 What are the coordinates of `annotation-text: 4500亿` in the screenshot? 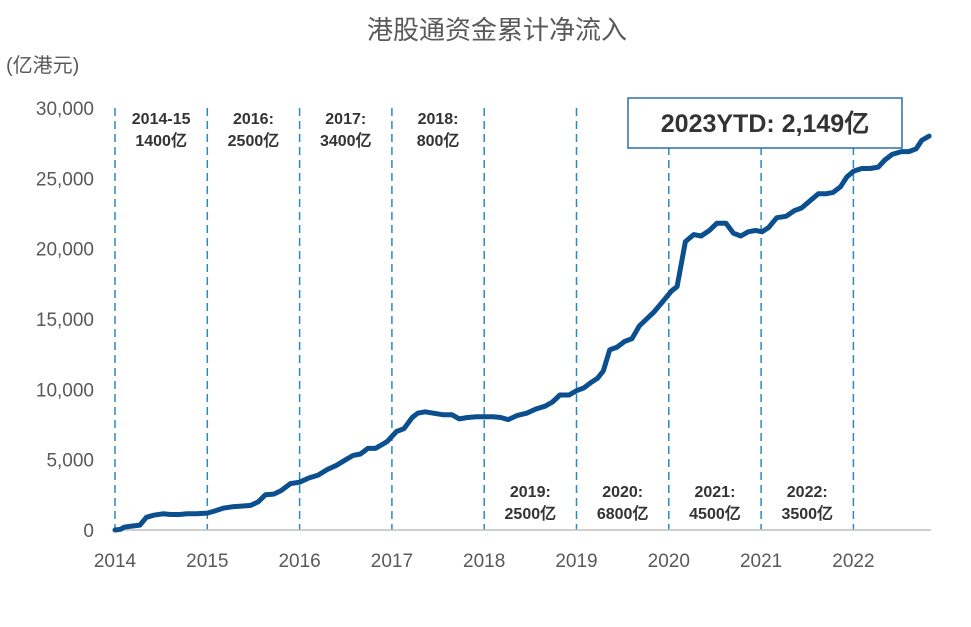 It's located at (715, 513).